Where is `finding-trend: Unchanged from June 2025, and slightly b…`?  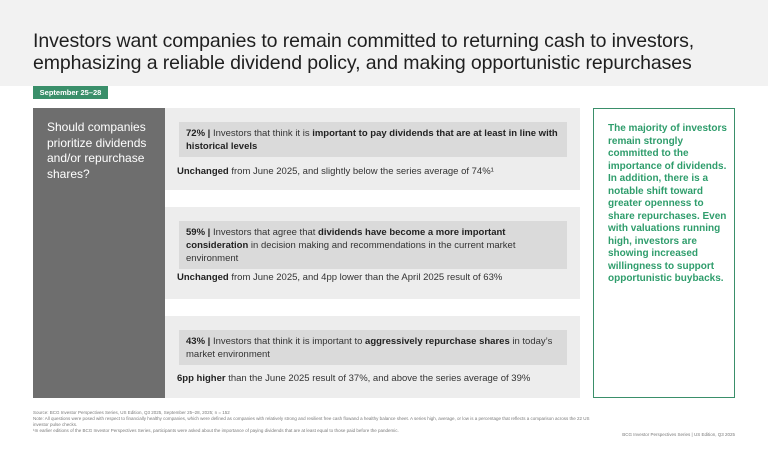
finding-trend: Unchanged from June 2025, and slightly b… is located at coordinates (374, 171).